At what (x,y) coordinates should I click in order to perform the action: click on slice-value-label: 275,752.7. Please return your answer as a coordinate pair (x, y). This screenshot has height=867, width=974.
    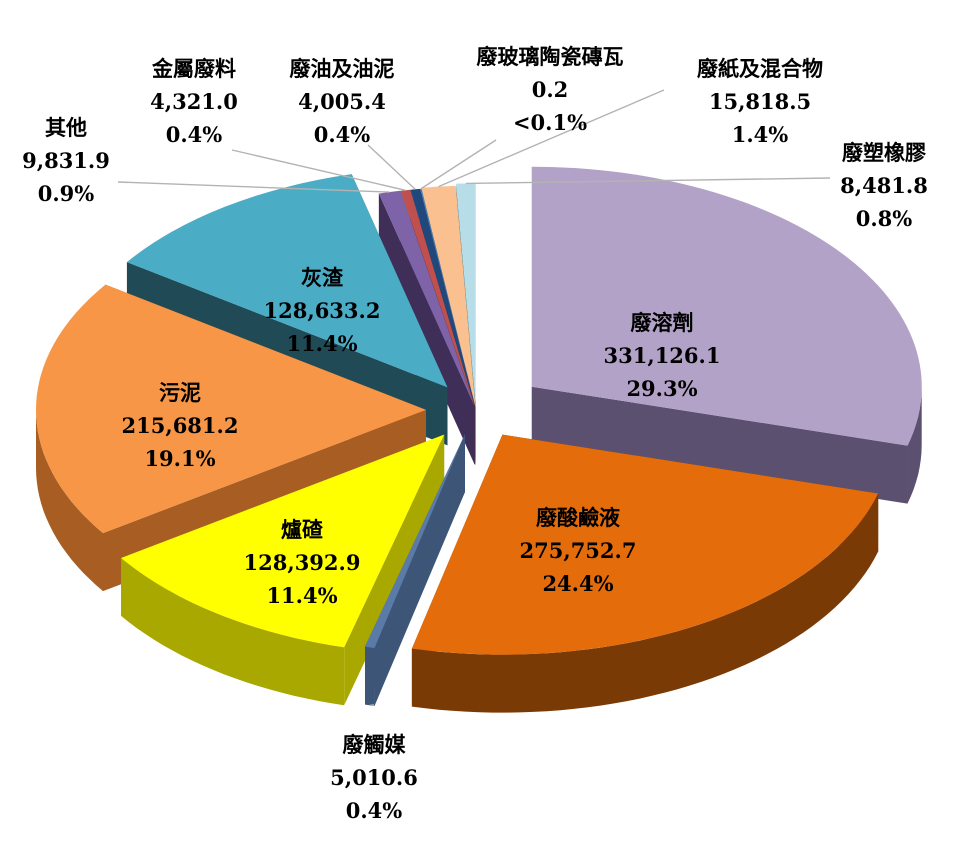
    Looking at the image, I should click on (578, 550).